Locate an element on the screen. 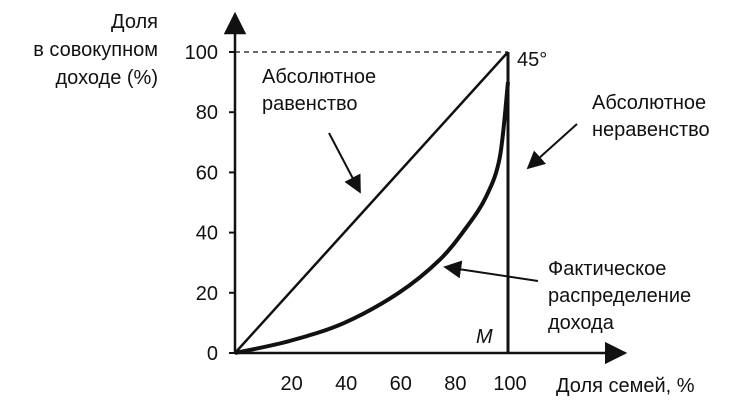  x-tick-label: 100 is located at coordinates (509, 384).